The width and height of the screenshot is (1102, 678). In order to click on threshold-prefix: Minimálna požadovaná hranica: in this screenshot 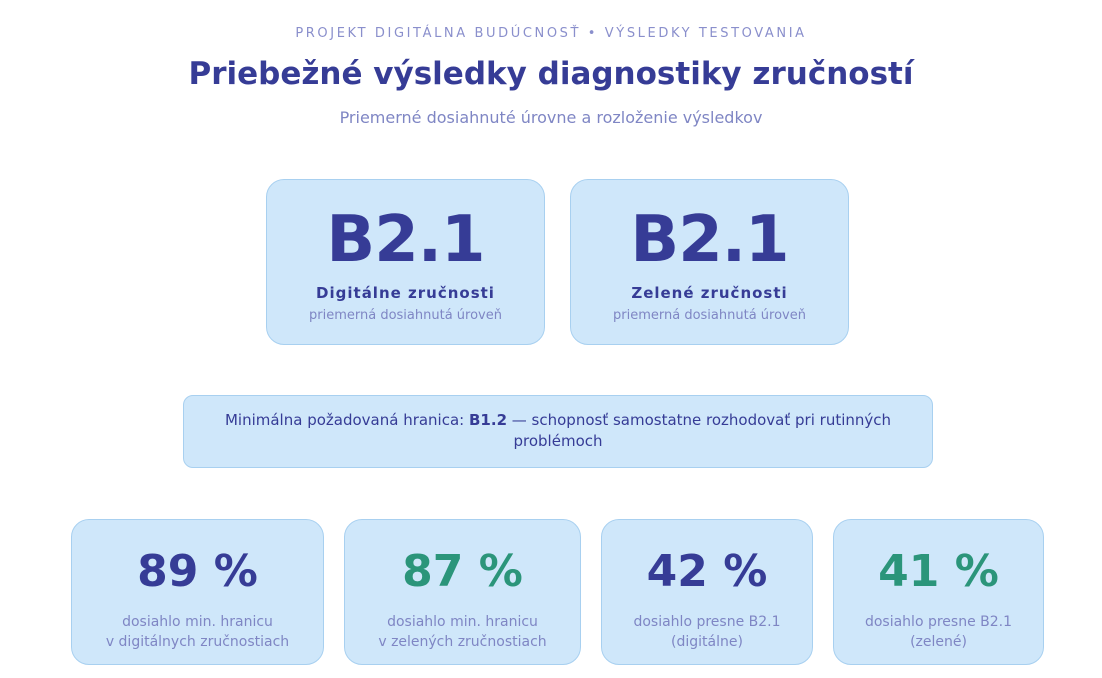, I will do `click(346, 420)`.